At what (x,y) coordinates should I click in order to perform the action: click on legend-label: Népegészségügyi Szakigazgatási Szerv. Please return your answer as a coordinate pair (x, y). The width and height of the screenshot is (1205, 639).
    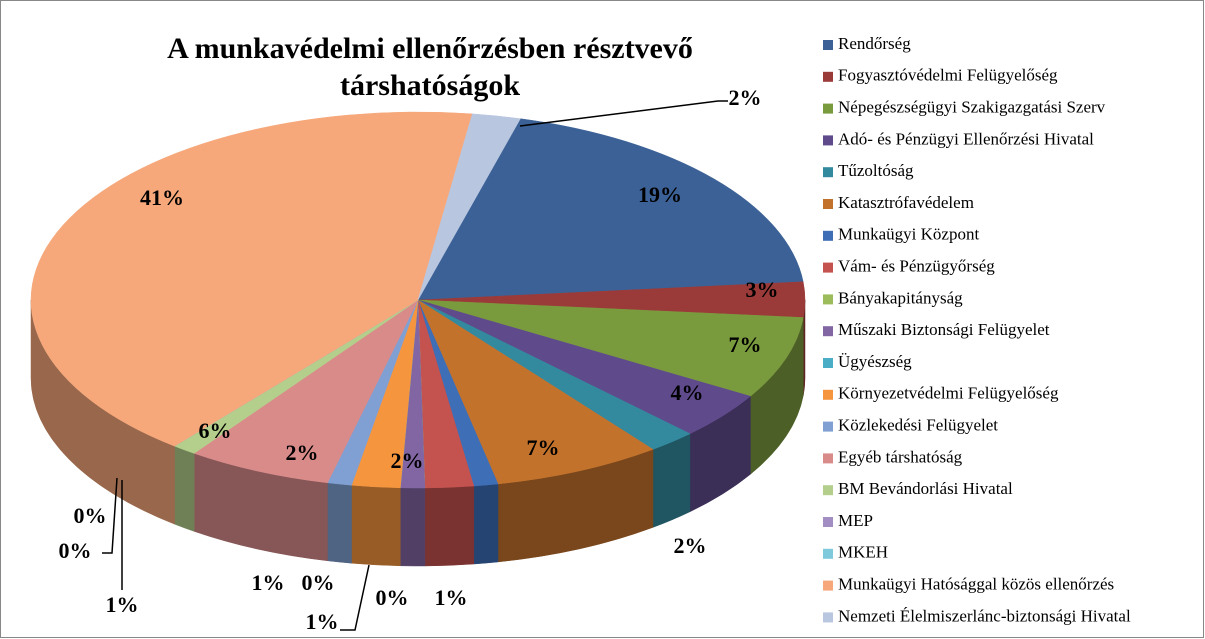
    Looking at the image, I should click on (972, 107).